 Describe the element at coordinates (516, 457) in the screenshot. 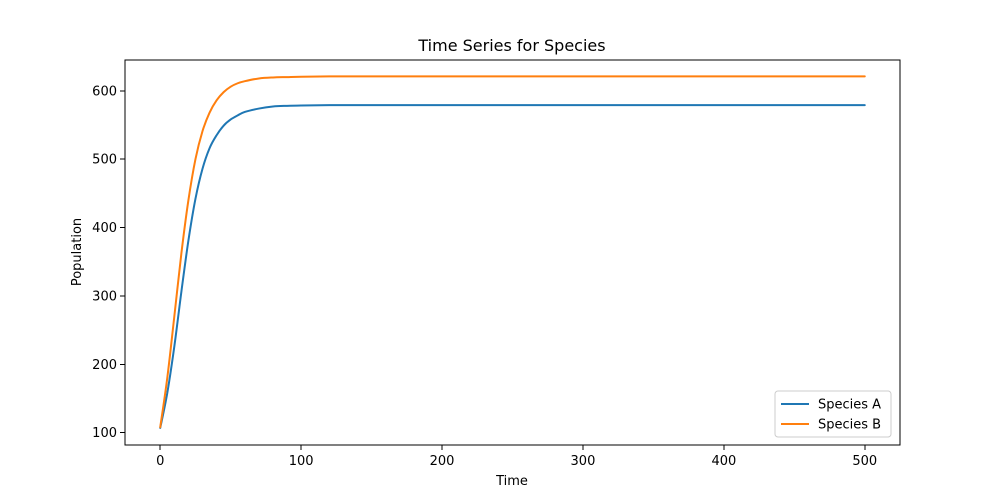

I see `x-axis-ticks: 0 100 200 300 400 500` at that location.